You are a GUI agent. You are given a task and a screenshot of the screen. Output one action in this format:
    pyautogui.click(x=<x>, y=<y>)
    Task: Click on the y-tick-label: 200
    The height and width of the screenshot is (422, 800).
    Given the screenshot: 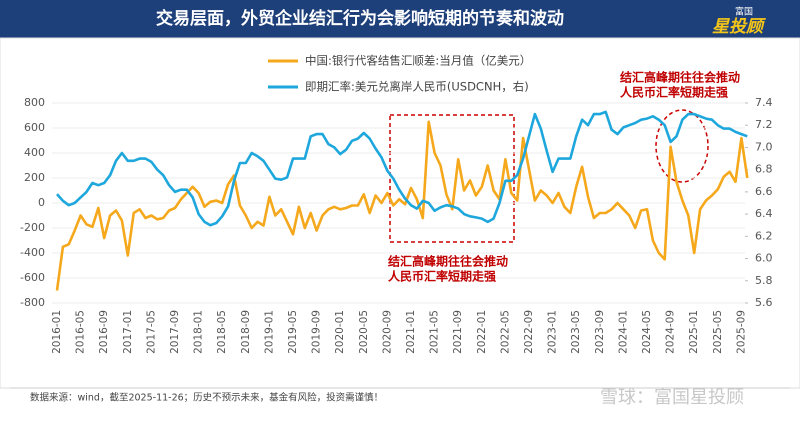 What is the action you would take?
    pyautogui.click(x=34, y=177)
    